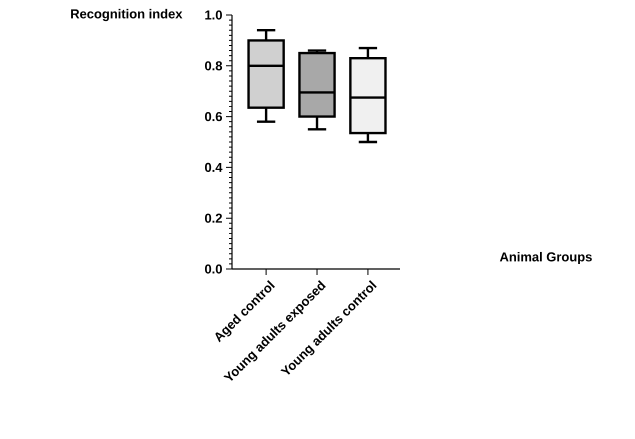 The height and width of the screenshot is (439, 635). What do you see at coordinates (546, 258) in the screenshot?
I see `text: Animal Groups` at bounding box center [546, 258].